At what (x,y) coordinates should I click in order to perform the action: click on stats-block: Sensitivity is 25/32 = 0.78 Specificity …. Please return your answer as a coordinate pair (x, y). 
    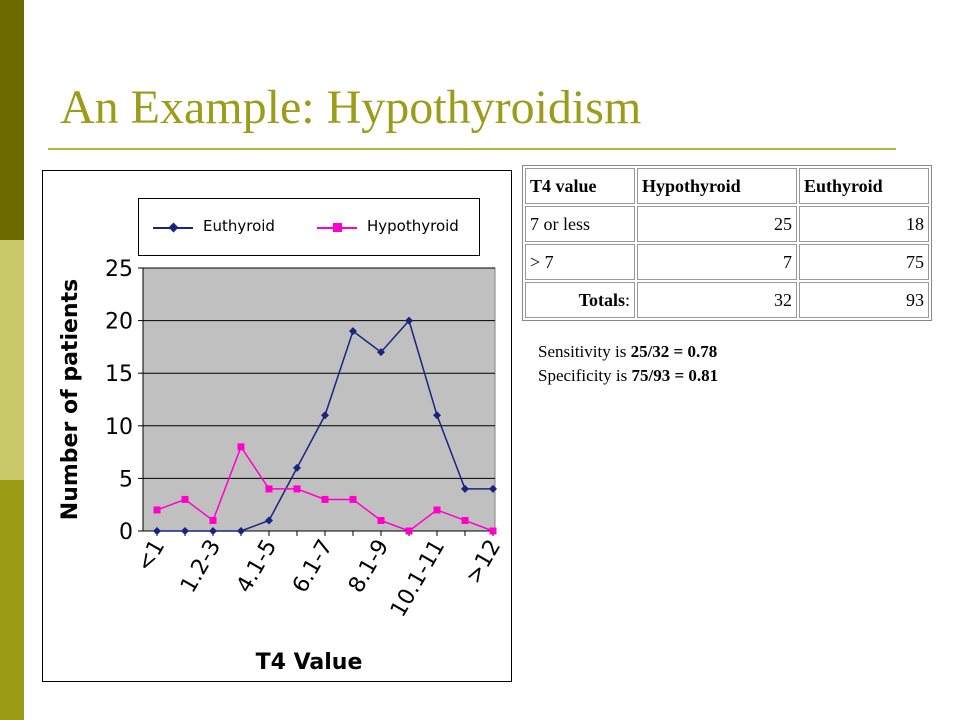
    Looking at the image, I should click on (628, 364).